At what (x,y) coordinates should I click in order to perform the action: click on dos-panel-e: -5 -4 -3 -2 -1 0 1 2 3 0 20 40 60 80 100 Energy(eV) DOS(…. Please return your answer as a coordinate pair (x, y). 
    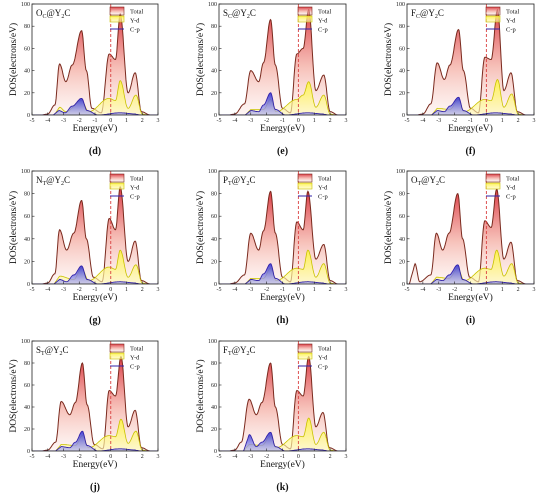
    Looking at the image, I should click on (271, 79).